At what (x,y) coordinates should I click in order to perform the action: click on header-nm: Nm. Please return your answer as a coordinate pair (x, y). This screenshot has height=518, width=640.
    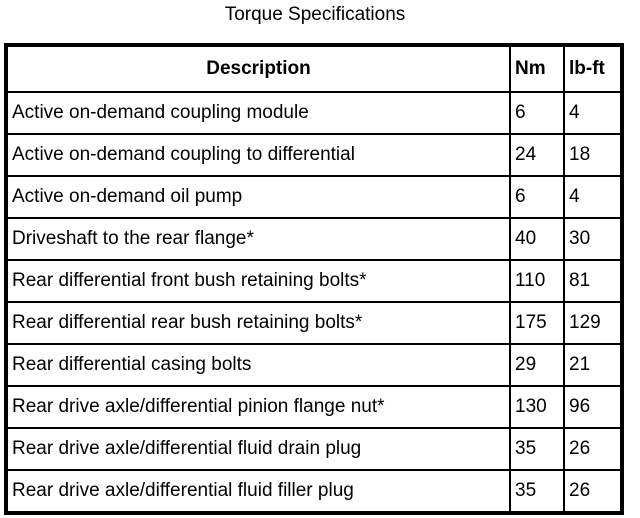
    Looking at the image, I should click on (537, 68).